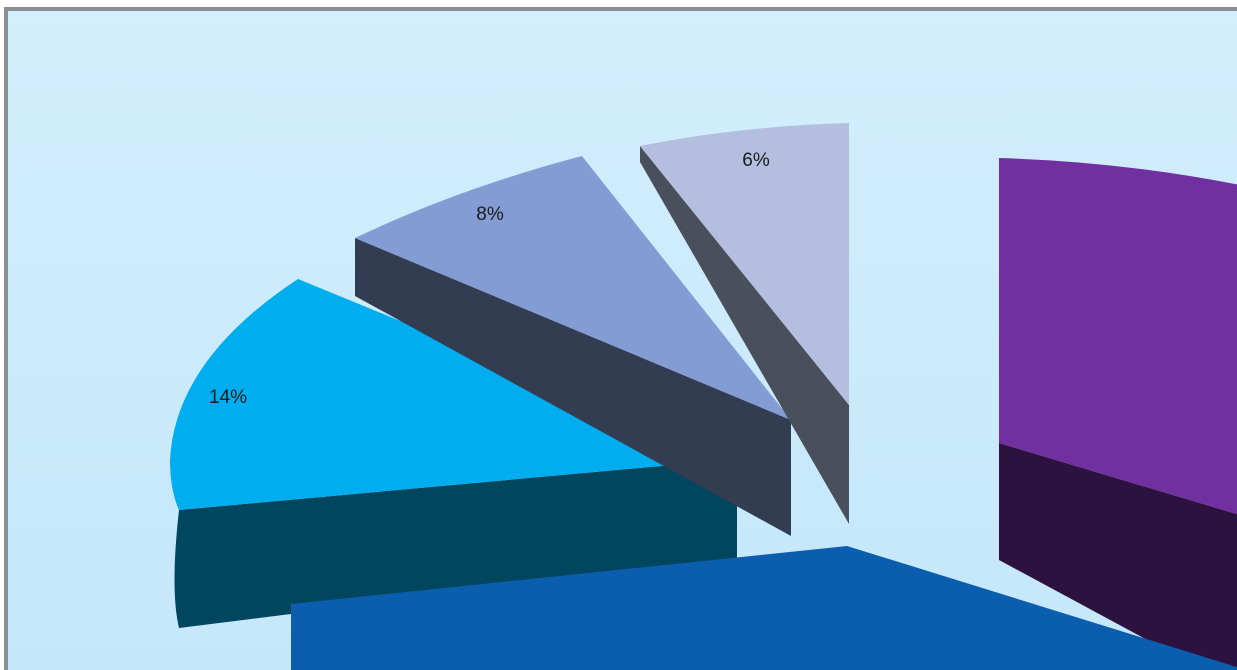 Image resolution: width=1237 pixels, height=670 pixels. I want to click on data-label-0: 14%, so click(228, 397).